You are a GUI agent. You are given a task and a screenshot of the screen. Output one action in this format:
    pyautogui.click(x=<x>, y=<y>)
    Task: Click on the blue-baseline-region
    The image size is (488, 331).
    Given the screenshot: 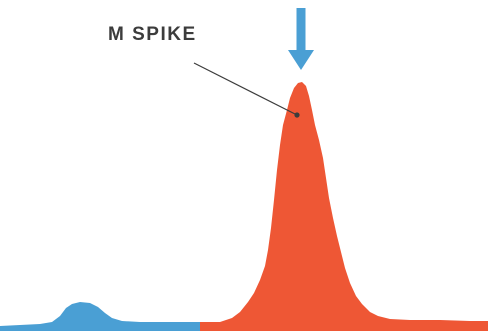 What is the action you would take?
    pyautogui.click(x=100, y=316)
    